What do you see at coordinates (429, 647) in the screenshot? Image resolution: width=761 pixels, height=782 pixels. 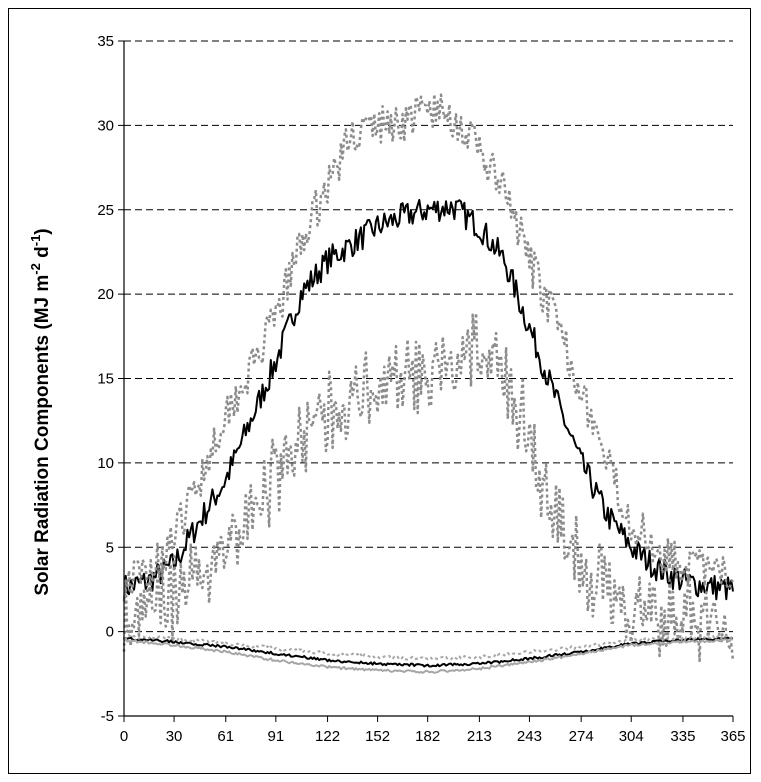 I see `series-line-dotted-gray-negative` at bounding box center [429, 647].